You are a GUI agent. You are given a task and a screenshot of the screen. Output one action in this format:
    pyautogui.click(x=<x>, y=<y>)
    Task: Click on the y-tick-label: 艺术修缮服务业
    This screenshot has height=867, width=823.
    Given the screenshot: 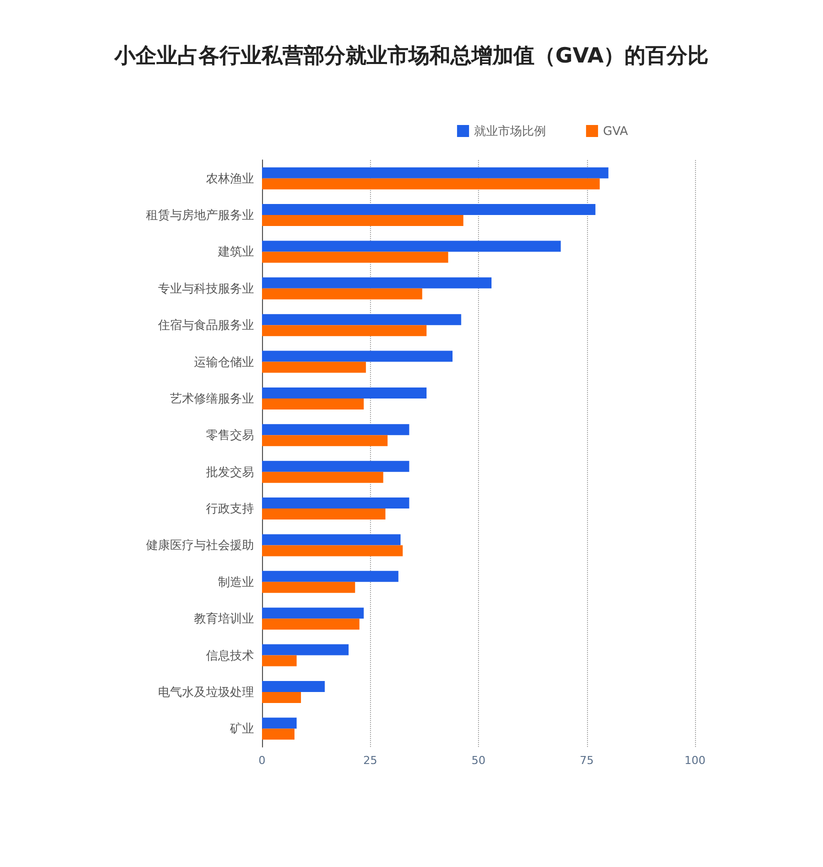 What is the action you would take?
    pyautogui.click(x=212, y=398)
    